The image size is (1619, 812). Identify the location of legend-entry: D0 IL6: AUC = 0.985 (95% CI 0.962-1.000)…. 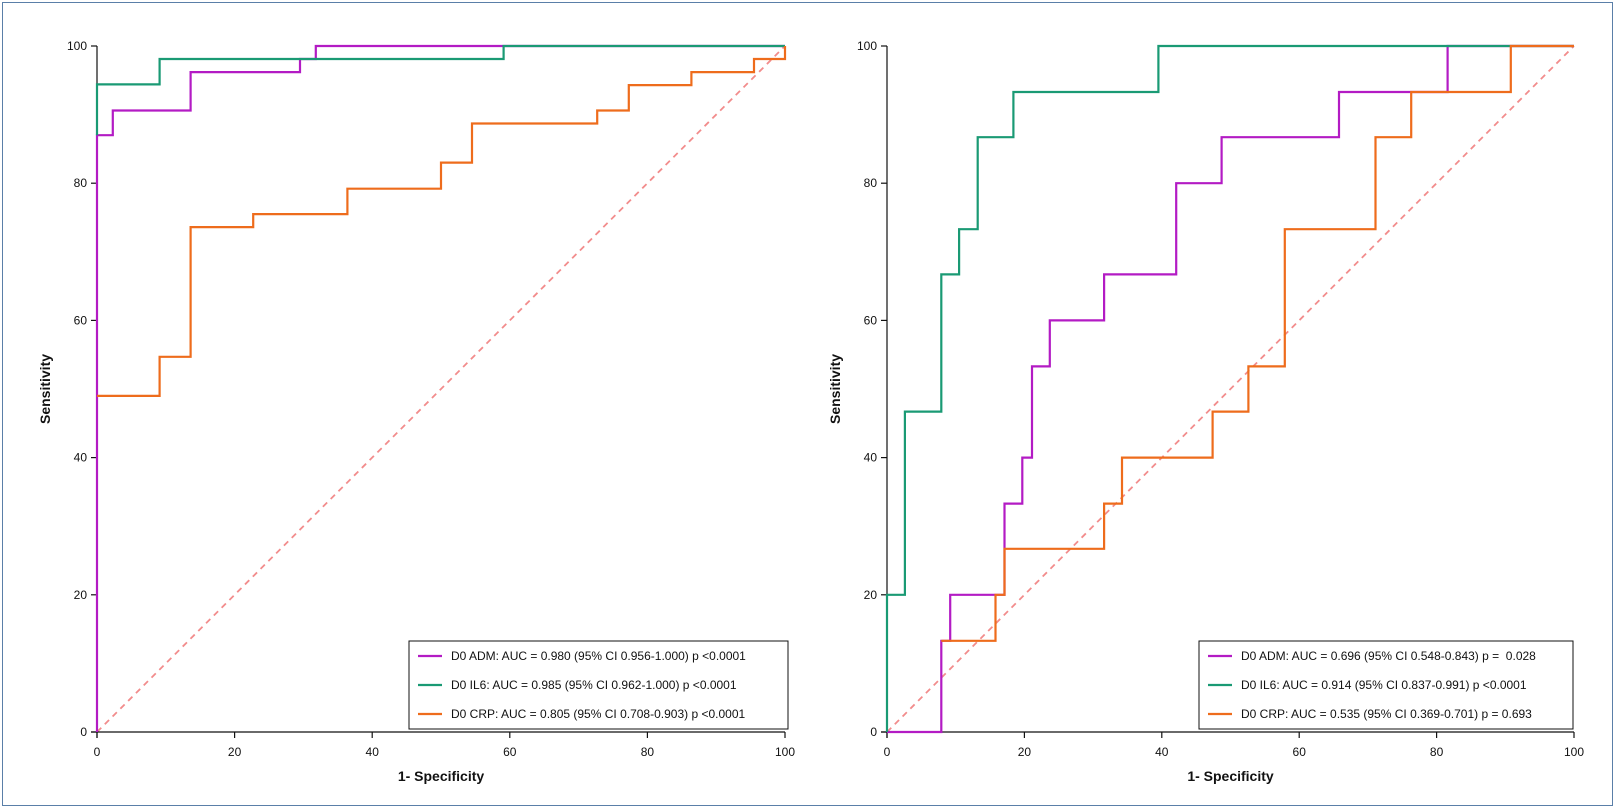
(594, 685).